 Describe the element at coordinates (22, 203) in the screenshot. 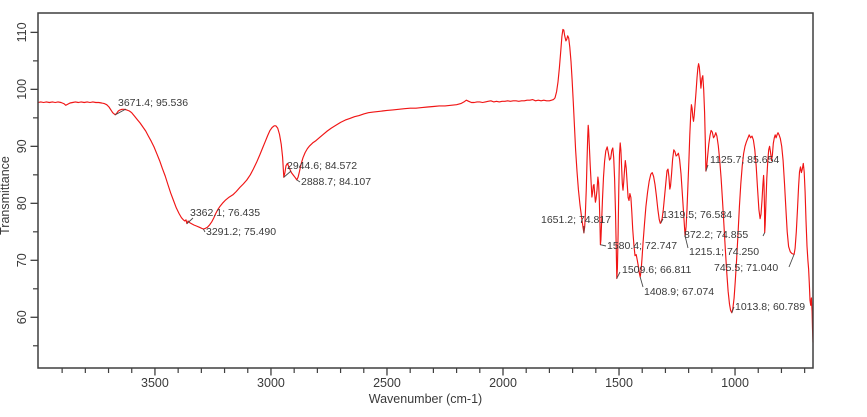

I see `y-tick-label: 80` at that location.